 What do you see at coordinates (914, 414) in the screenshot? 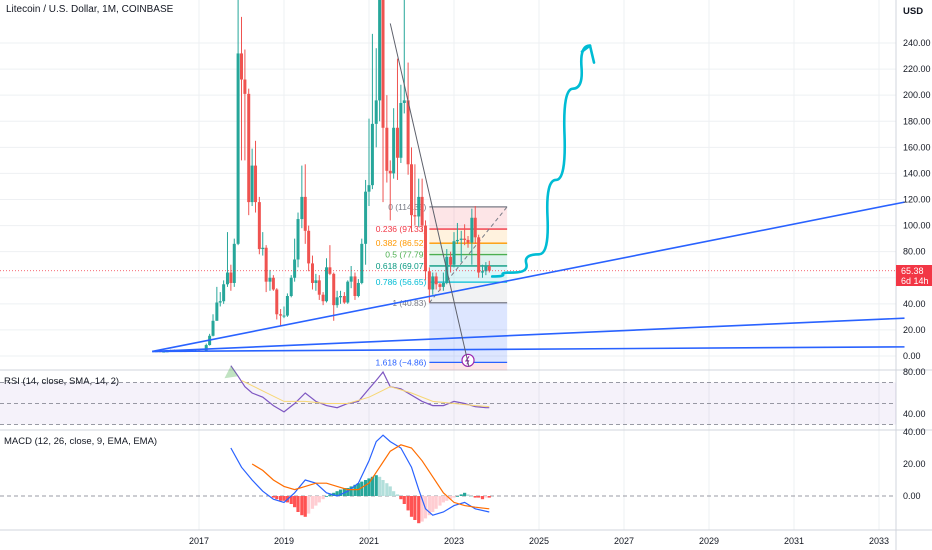
I see `rsi-tick-label: 40.00` at bounding box center [914, 414].